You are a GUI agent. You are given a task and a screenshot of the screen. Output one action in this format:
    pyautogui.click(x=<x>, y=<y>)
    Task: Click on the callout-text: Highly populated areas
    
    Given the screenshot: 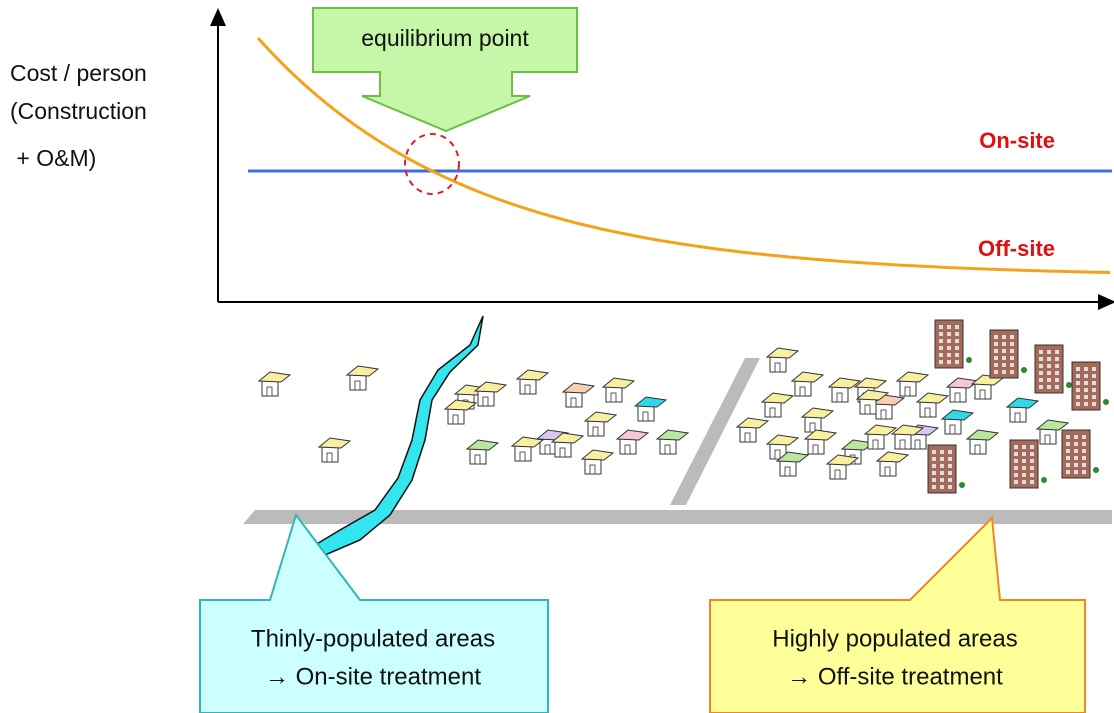 What is the action you would take?
    pyautogui.click(x=895, y=638)
    